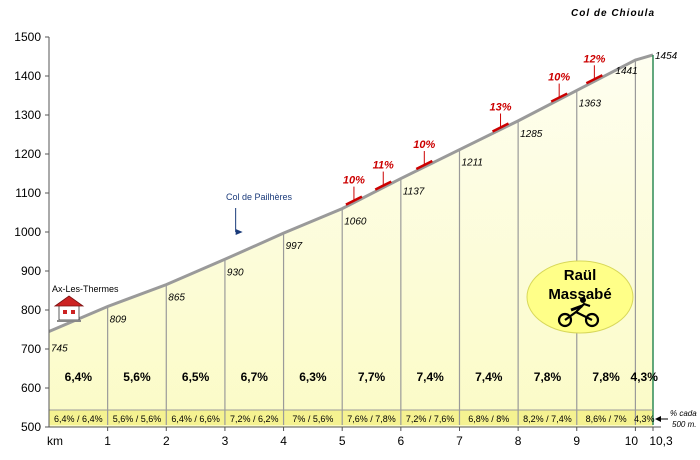 The image size is (700, 460). Describe the element at coordinates (580, 275) in the screenshot. I see `author-first-name: Raül` at that location.